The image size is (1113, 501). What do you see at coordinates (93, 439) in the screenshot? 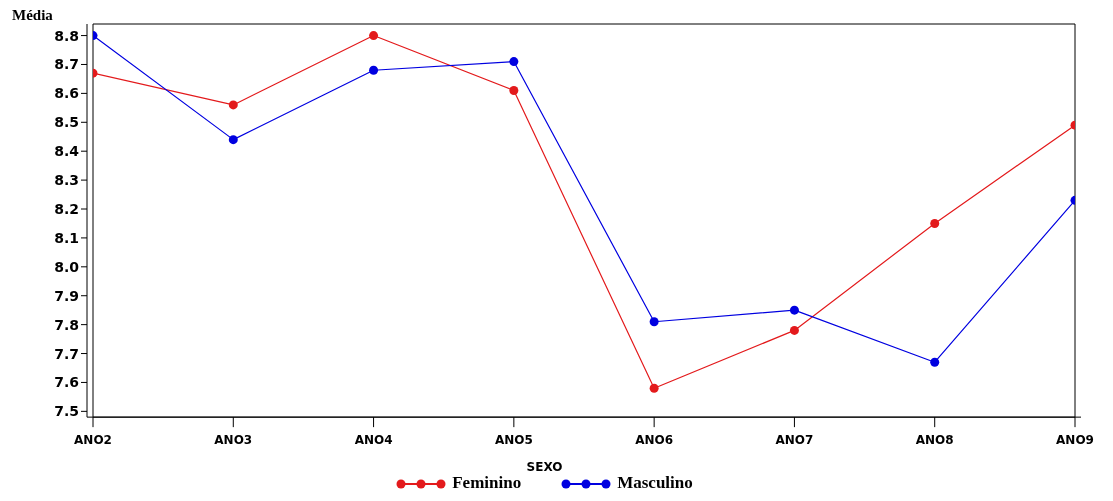
I see `x-tick-label: ANO2` at bounding box center [93, 439].